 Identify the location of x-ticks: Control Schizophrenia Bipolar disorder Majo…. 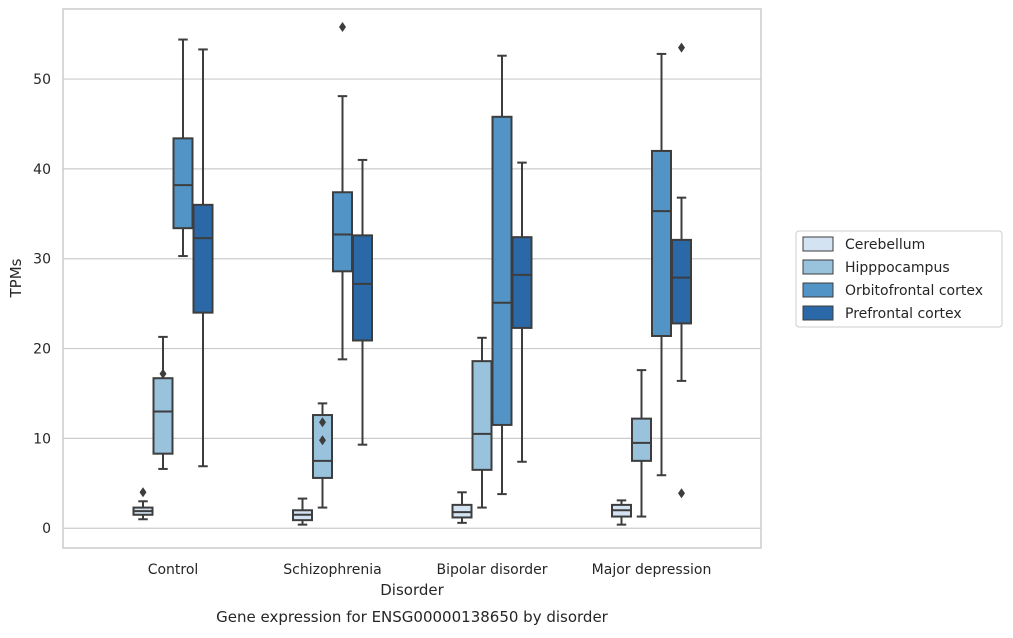
(430, 570).